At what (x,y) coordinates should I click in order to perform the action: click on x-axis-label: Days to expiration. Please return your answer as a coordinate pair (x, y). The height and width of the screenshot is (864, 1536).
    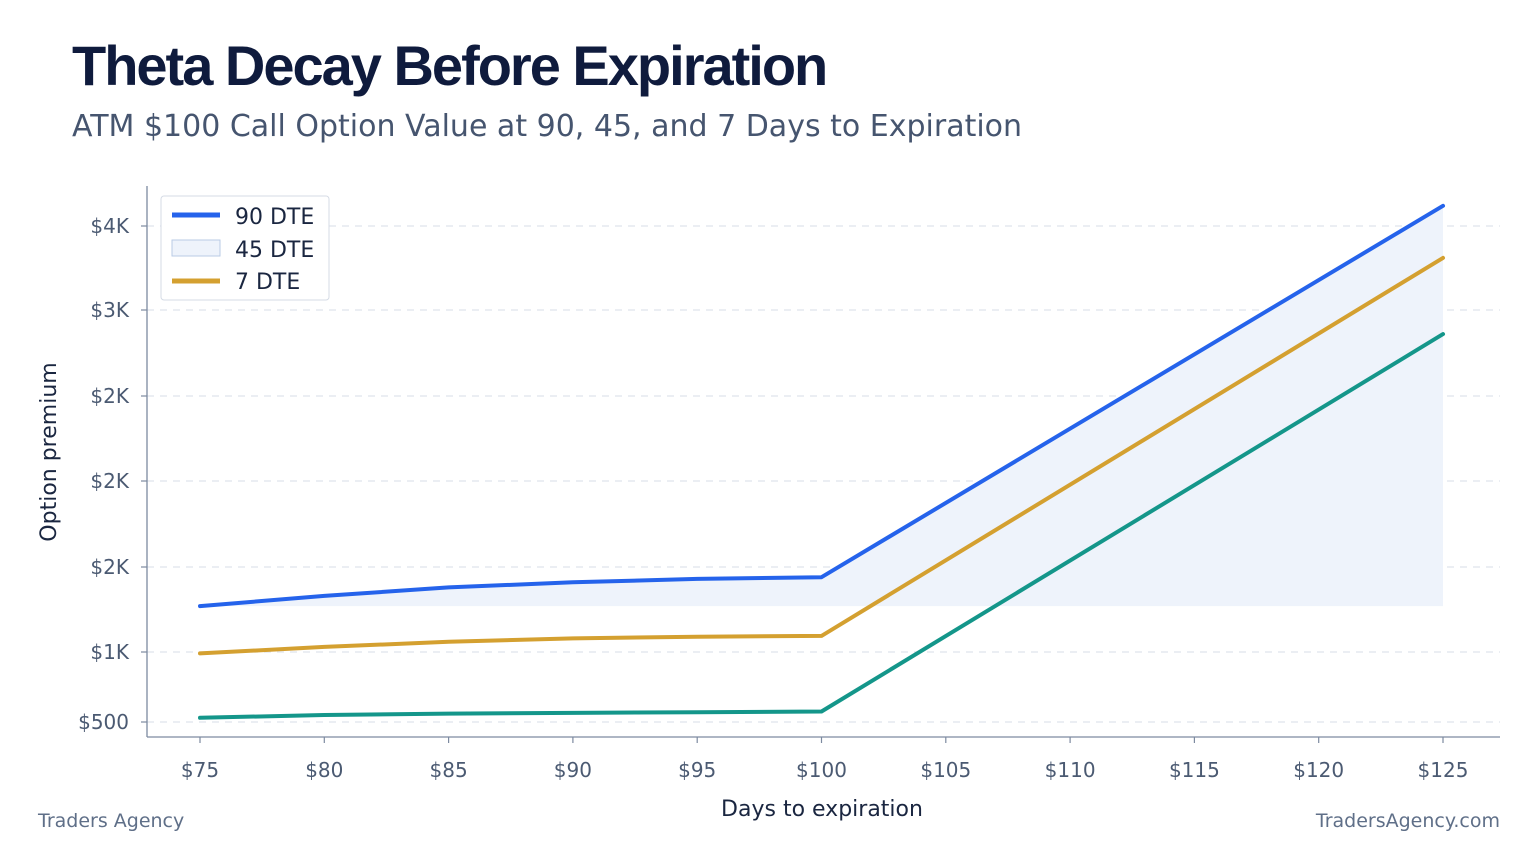
    Looking at the image, I should click on (822, 809).